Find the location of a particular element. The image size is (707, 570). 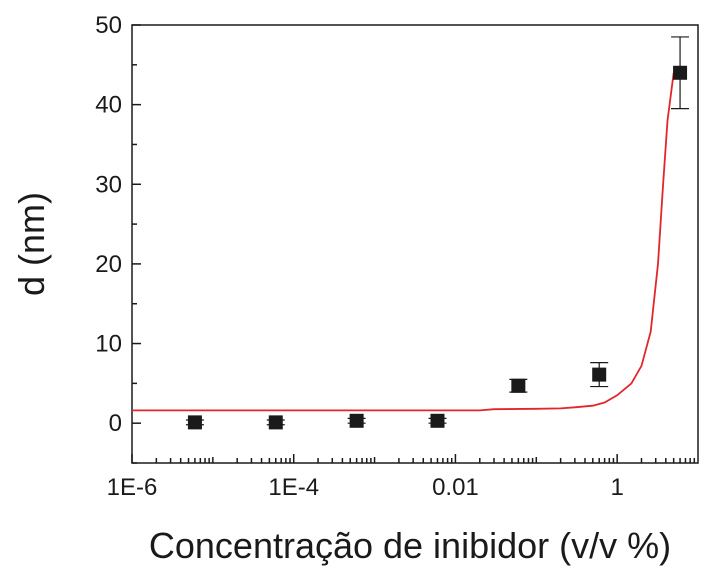

y-tick-label: 10 is located at coordinates (108, 344).